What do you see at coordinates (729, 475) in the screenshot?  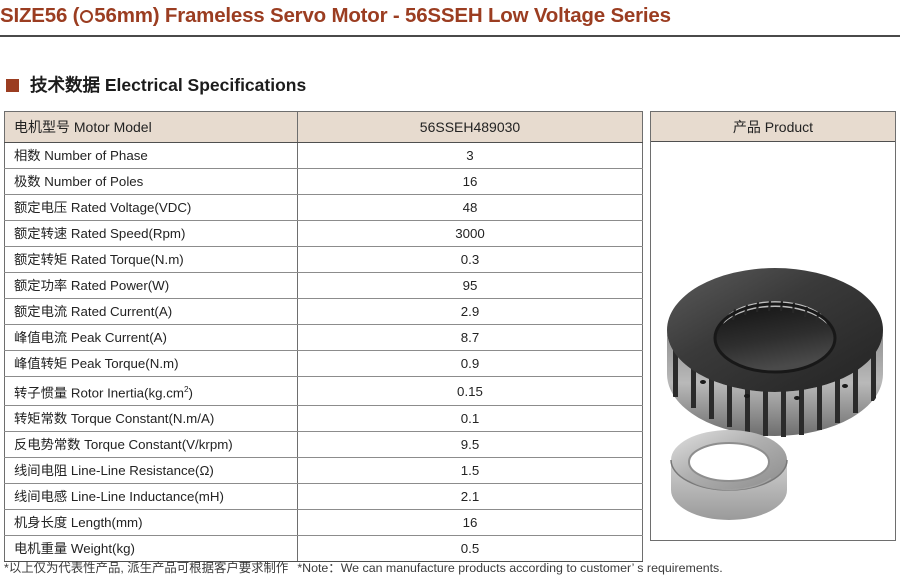 I see `rotor-ring` at bounding box center [729, 475].